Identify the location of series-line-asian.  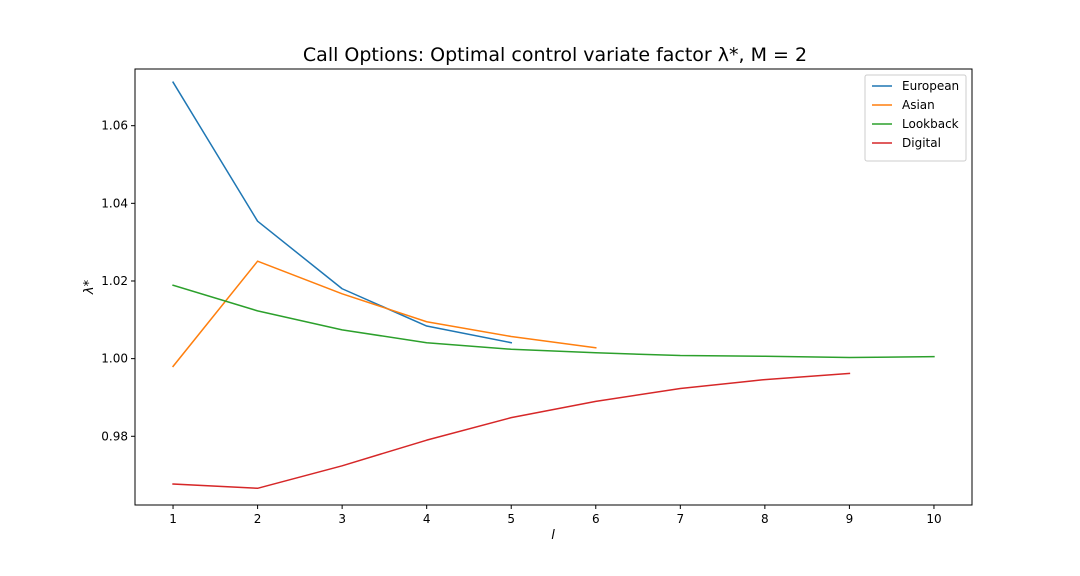
(384, 314).